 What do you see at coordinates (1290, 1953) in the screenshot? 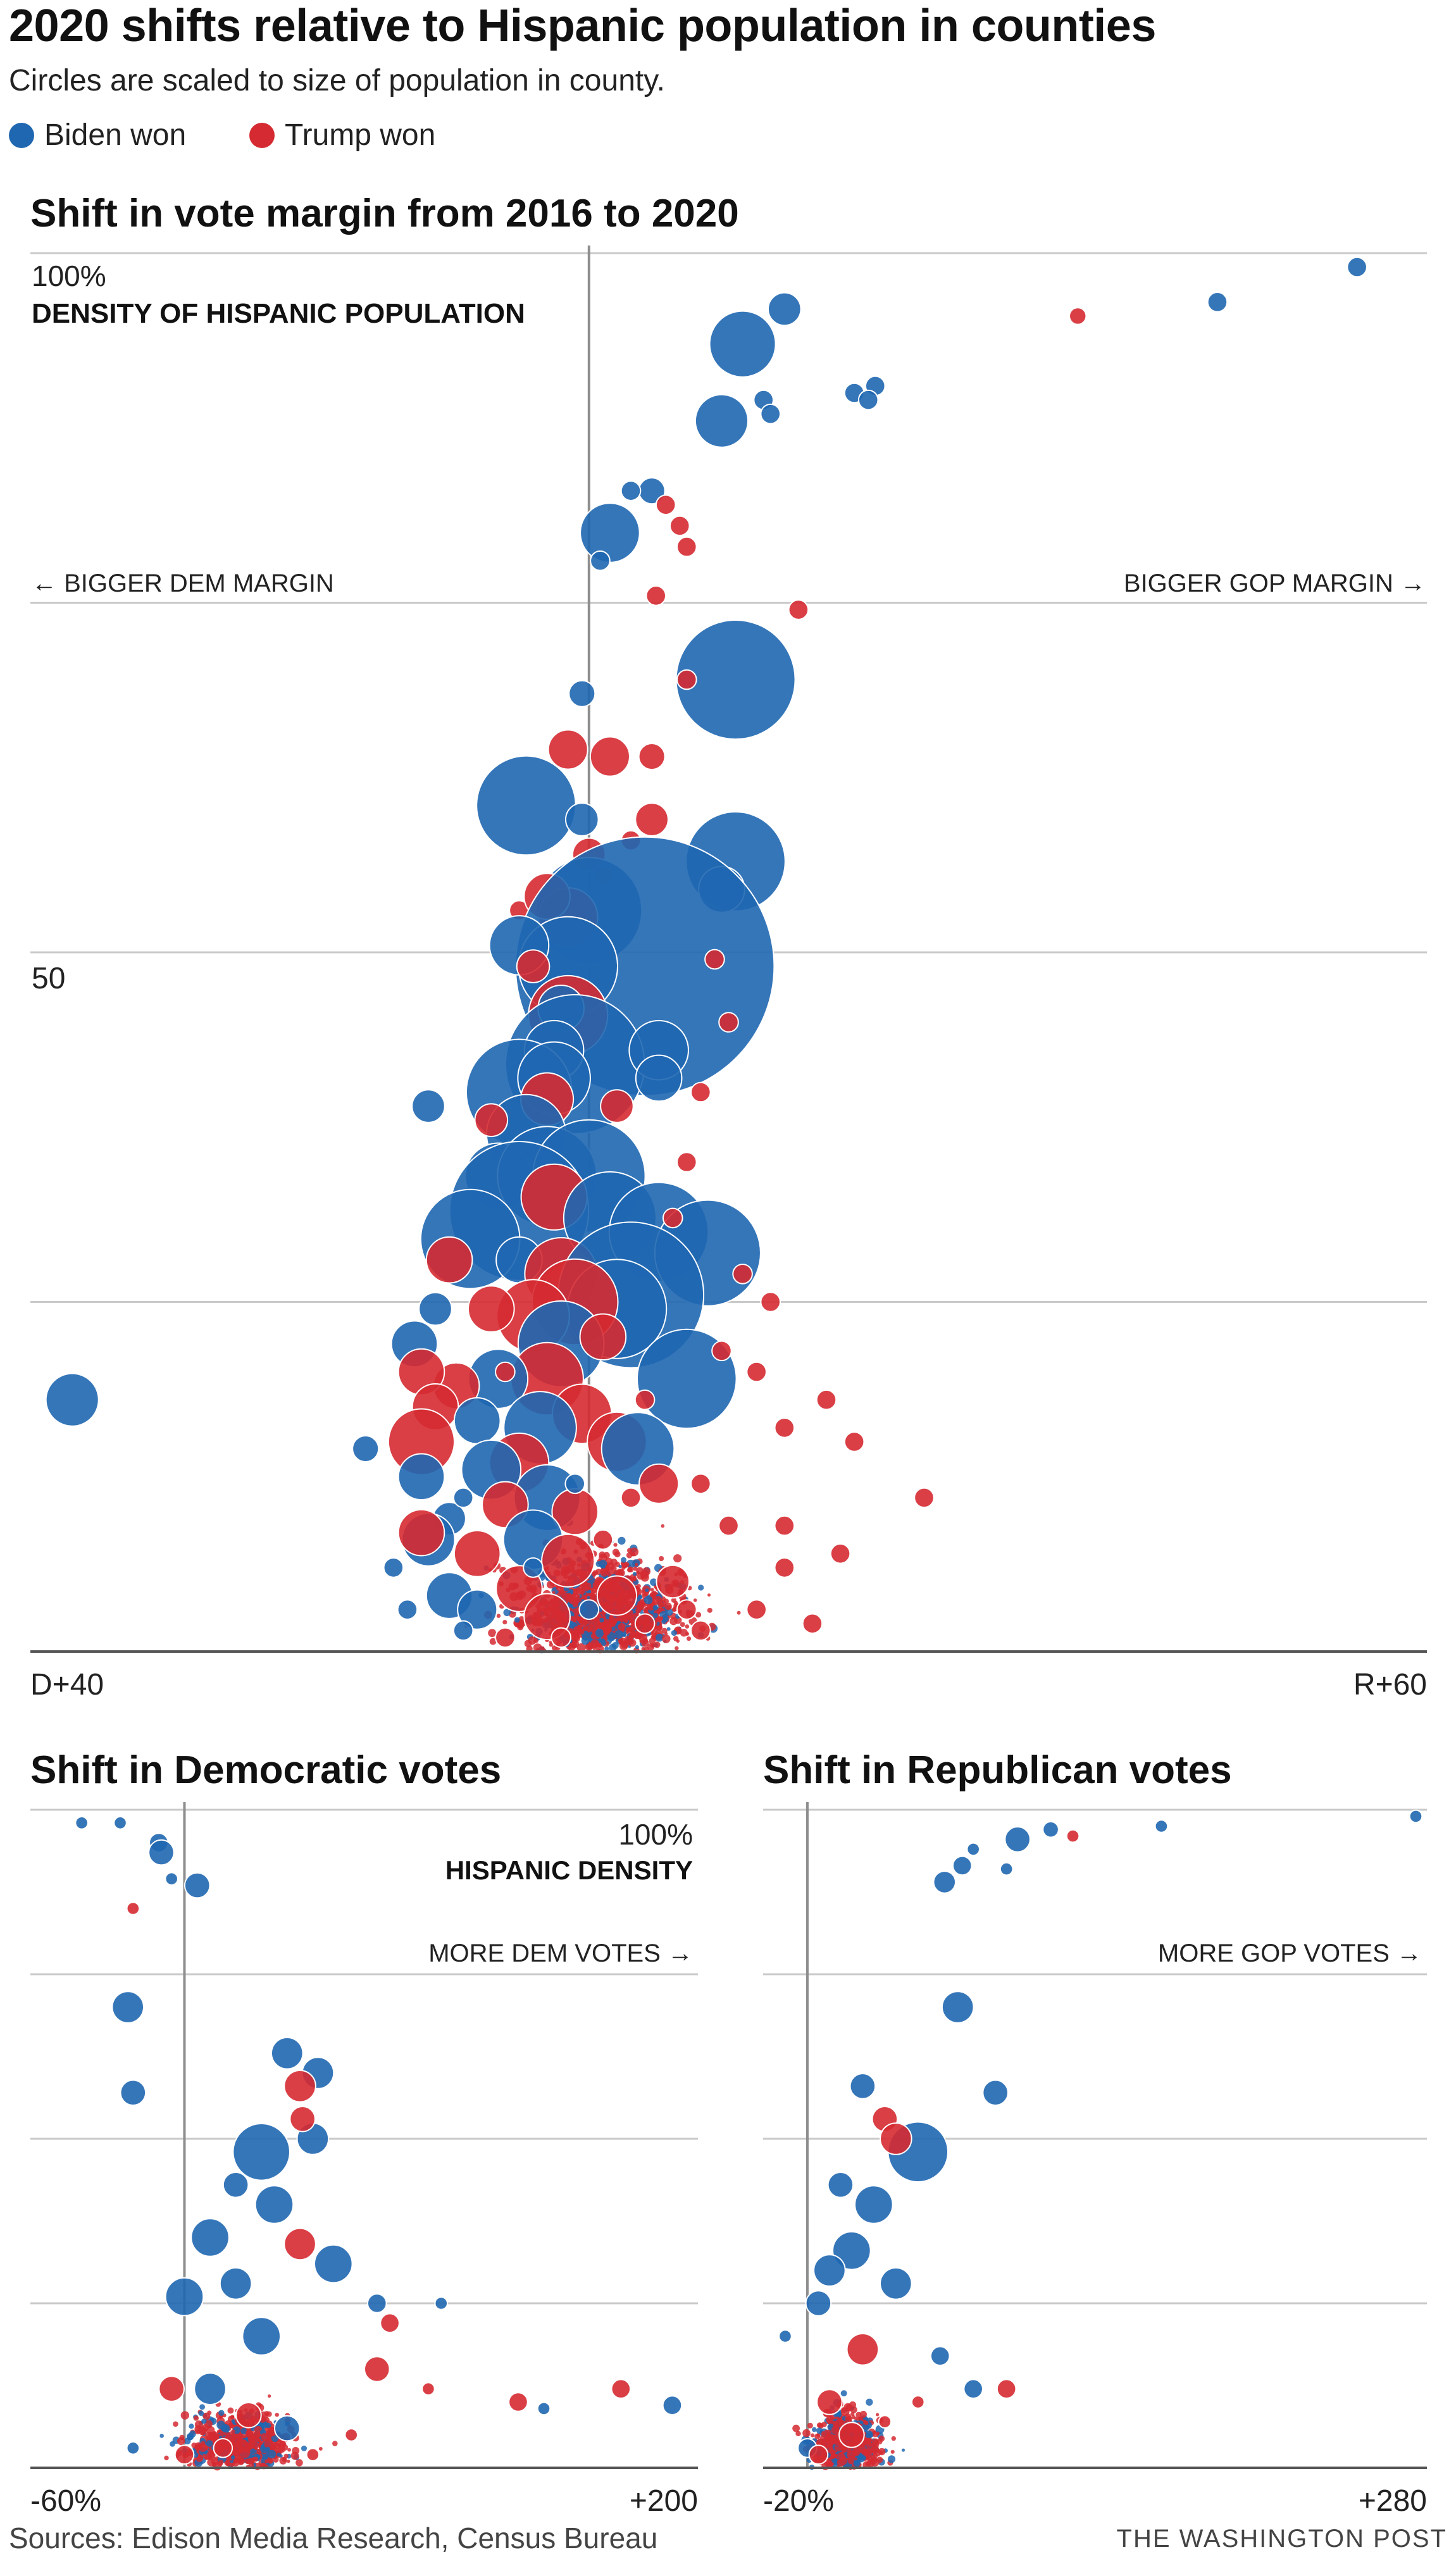
I see `more-gop-votes-annotation: MORE GOP VOTES →` at bounding box center [1290, 1953].